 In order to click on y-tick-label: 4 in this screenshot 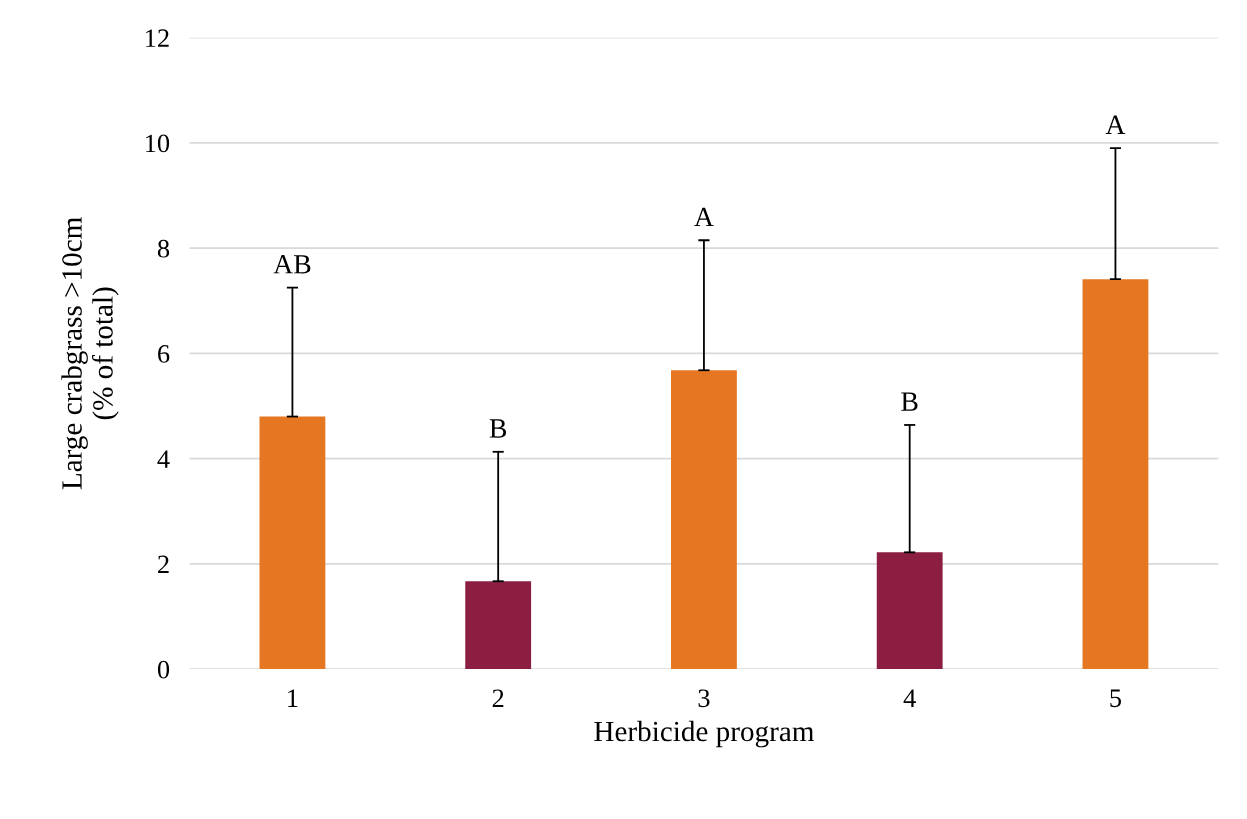, I will do `click(163, 459)`.